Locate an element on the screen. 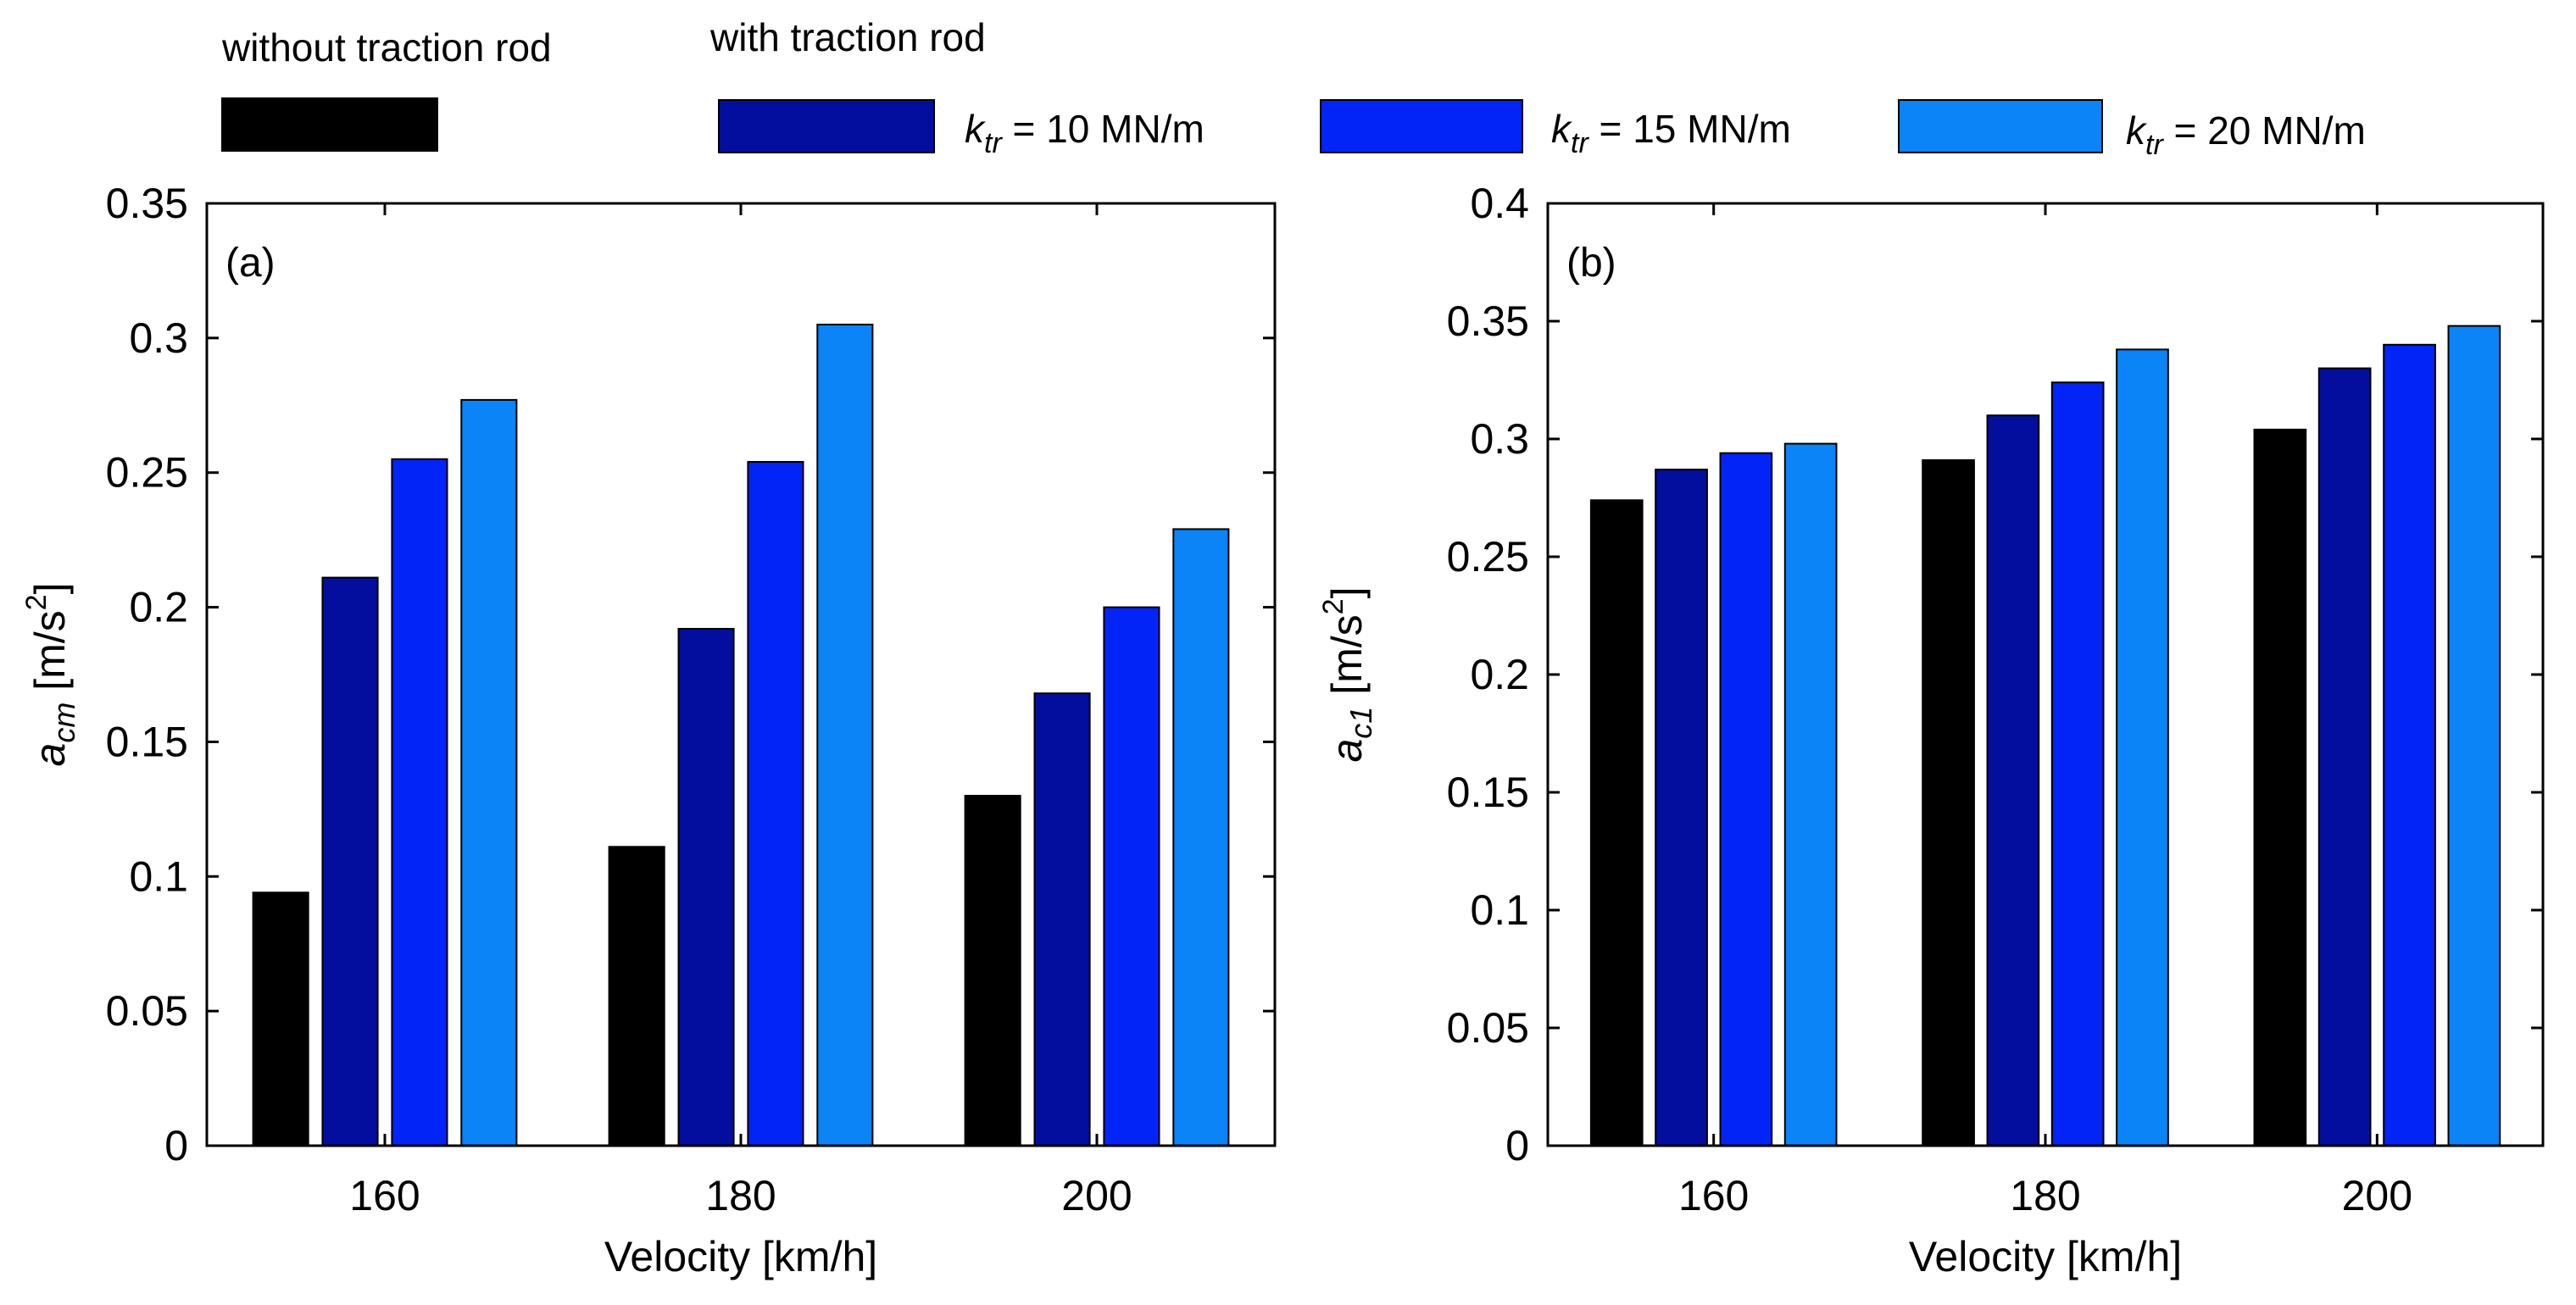  xtick-label-a: 200 is located at coordinates (1096, 1195).